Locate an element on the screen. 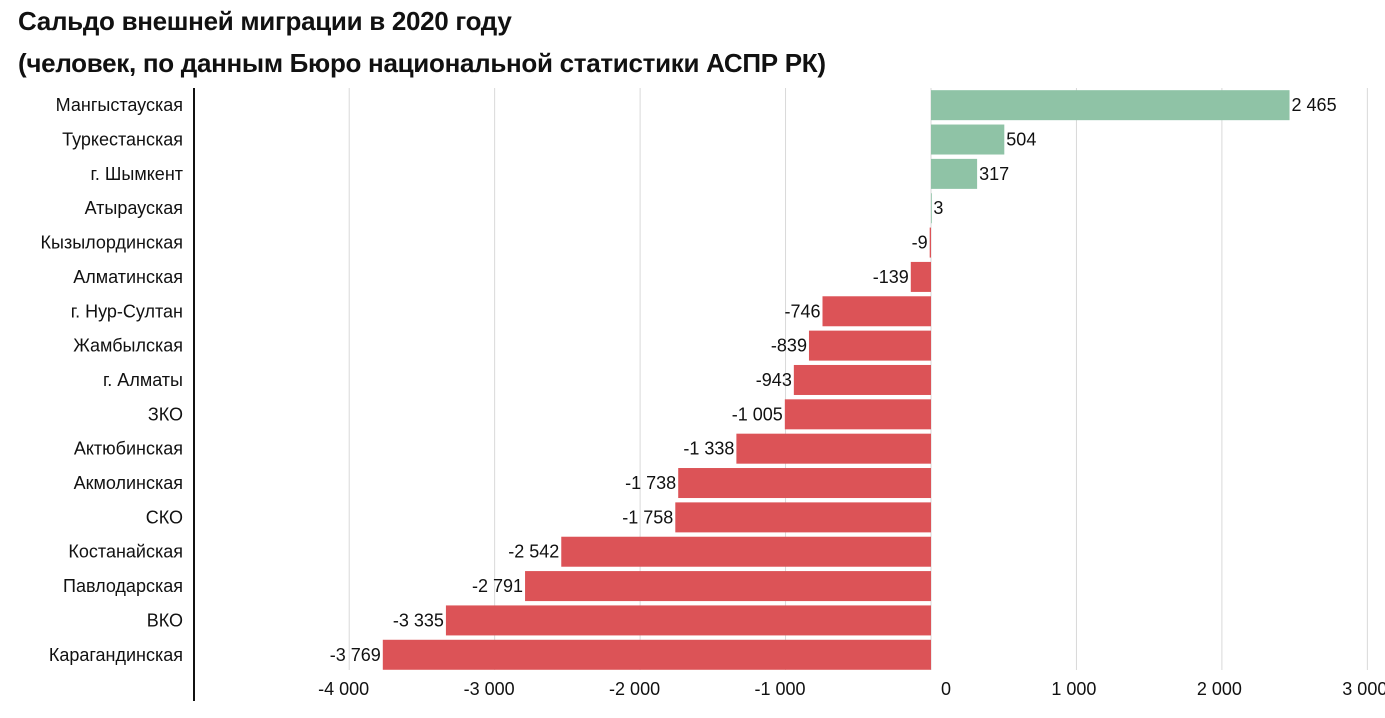  category-label: Костанайская is located at coordinates (125, 552).